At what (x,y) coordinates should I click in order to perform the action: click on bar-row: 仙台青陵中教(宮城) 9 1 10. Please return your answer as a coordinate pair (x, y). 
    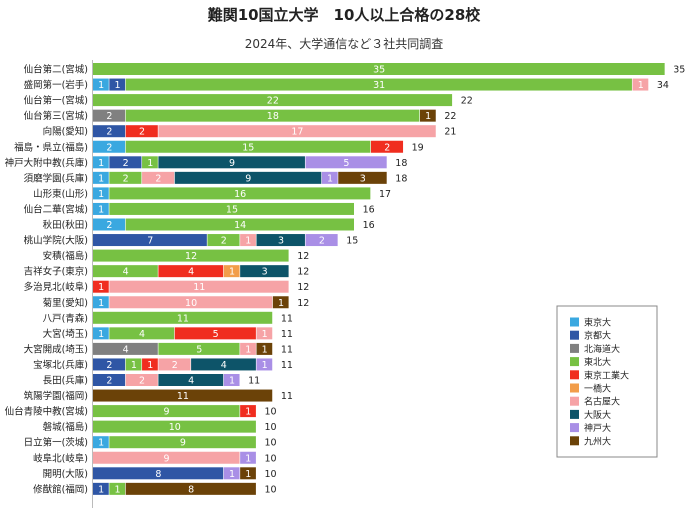
    Looking at the image, I should click on (141, 411).